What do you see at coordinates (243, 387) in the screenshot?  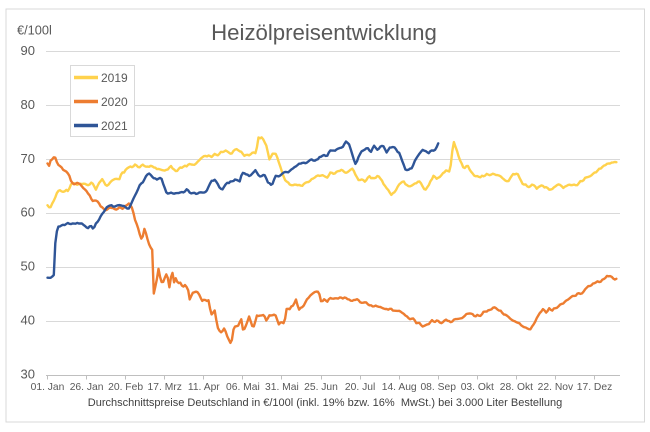 I see `svg-text: 06. Mai` at bounding box center [243, 387].